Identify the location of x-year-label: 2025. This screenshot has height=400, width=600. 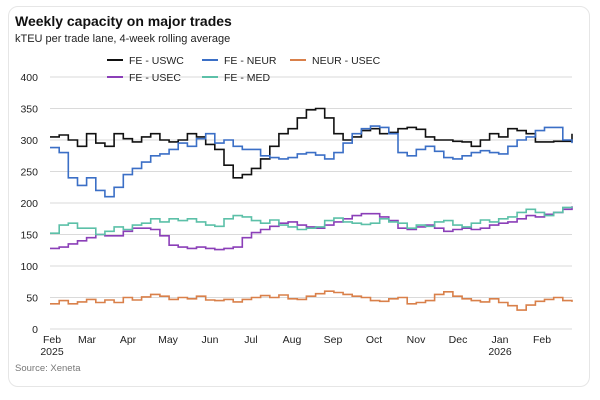
(52, 352).